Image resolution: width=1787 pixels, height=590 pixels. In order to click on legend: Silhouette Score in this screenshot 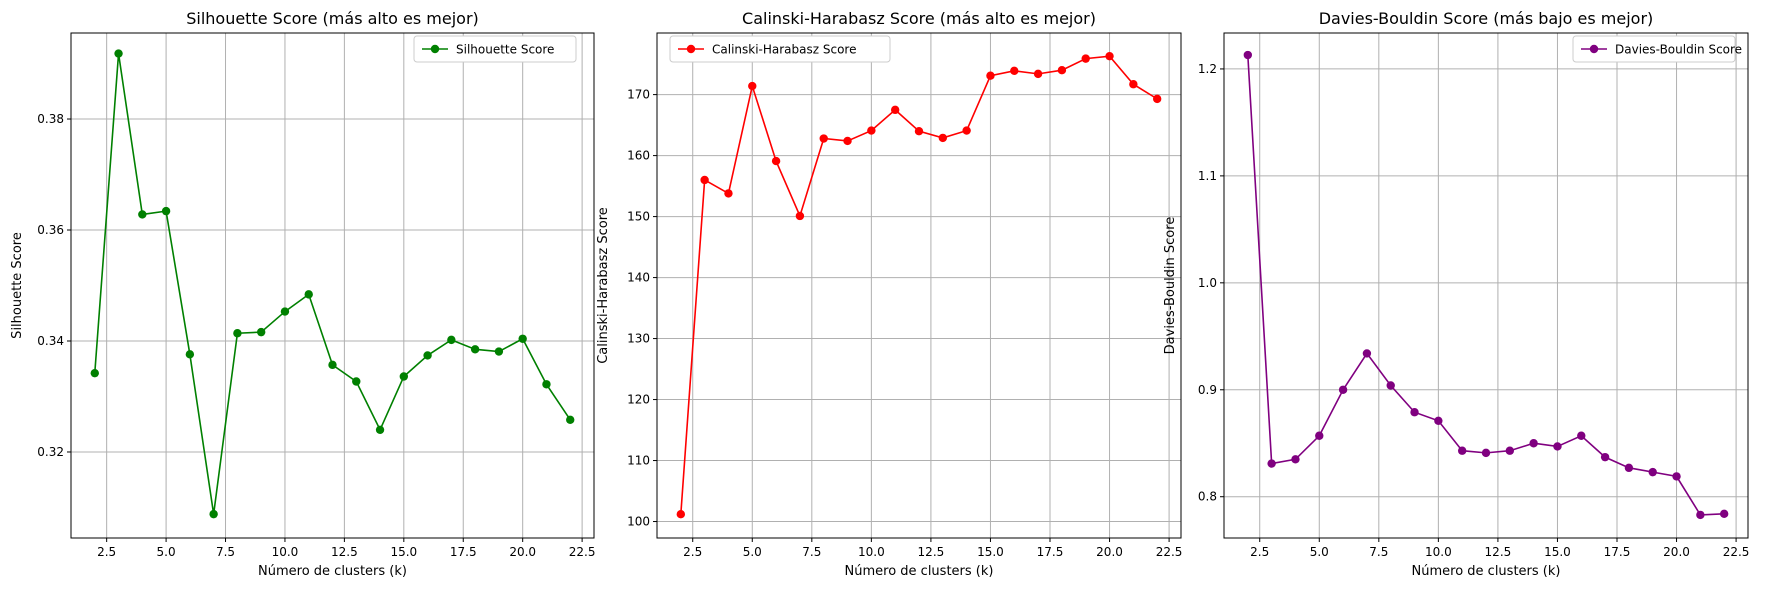, I will do `click(495, 49)`.